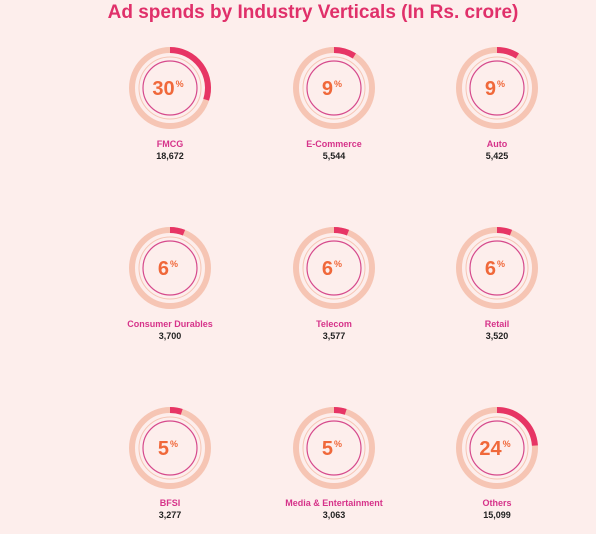  Describe the element at coordinates (334, 515) in the screenshot. I see `category-value: 3,063` at that location.